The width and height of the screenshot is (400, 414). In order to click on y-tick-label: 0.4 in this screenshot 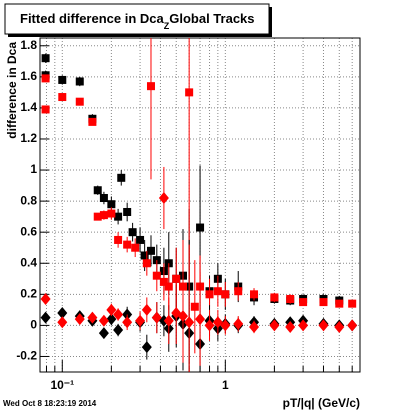, I will do `click(28, 262)`.